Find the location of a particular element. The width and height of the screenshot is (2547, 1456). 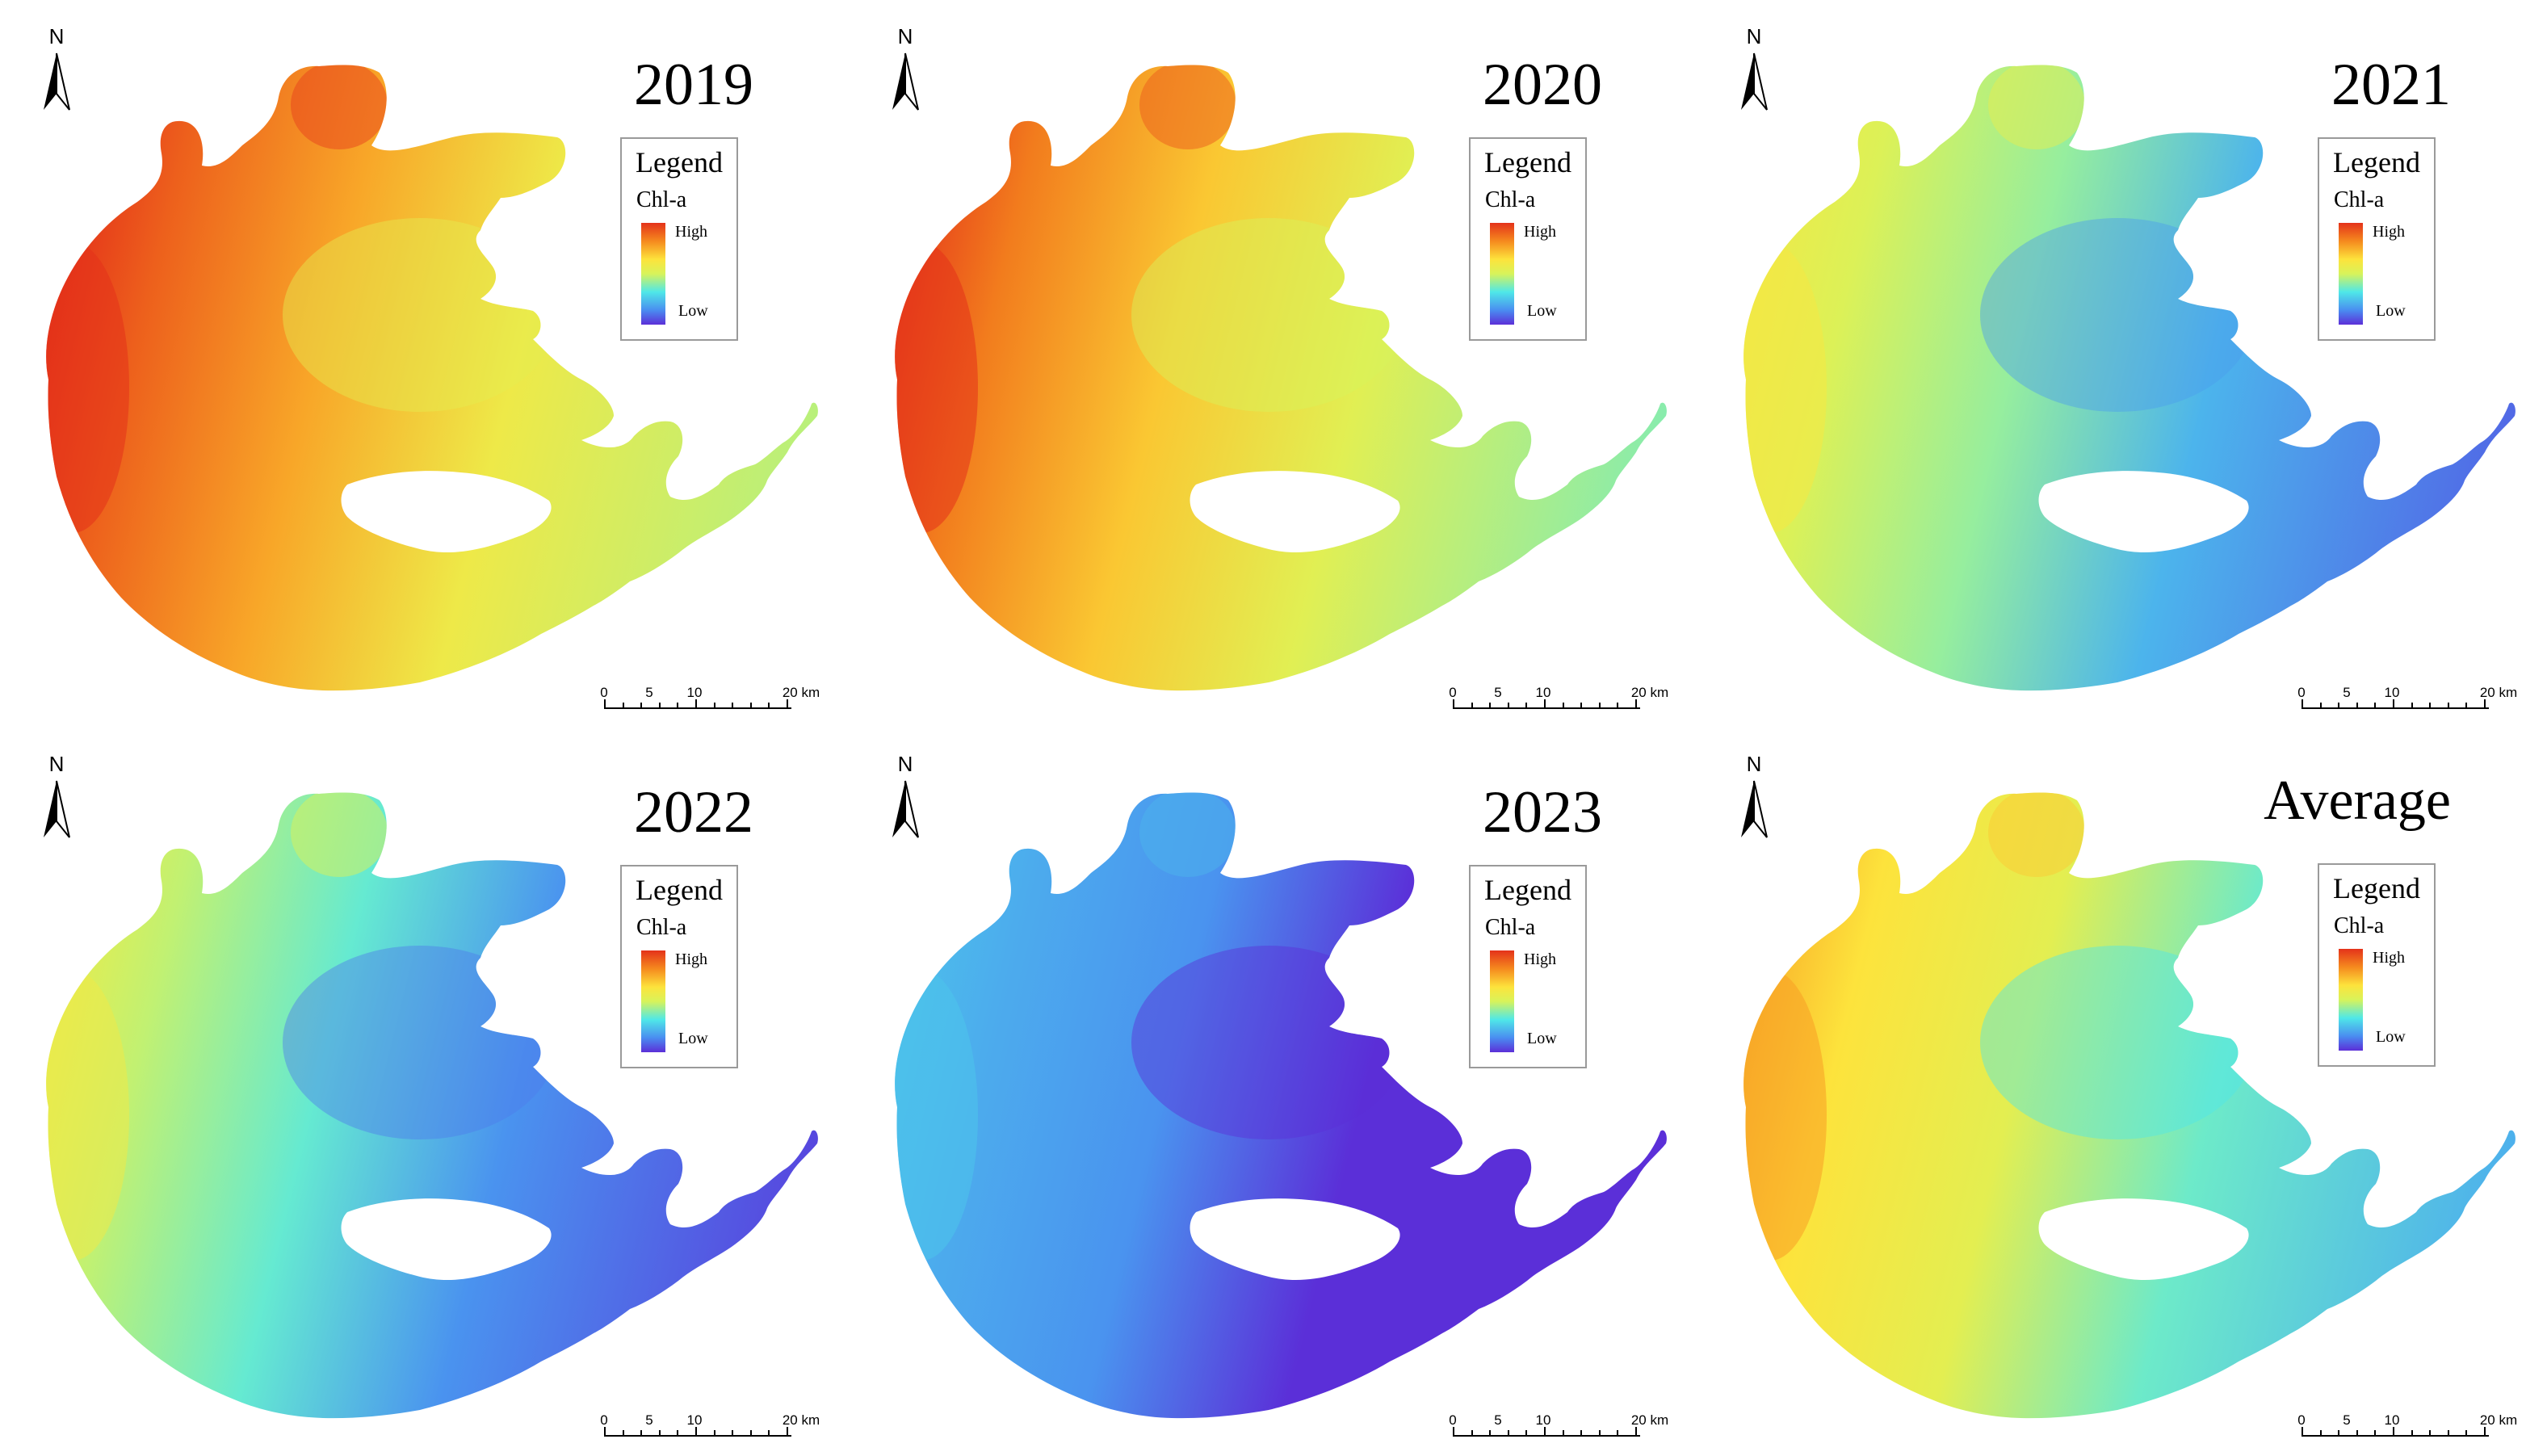

lake-surface is located at coordinates (2130, 1105).